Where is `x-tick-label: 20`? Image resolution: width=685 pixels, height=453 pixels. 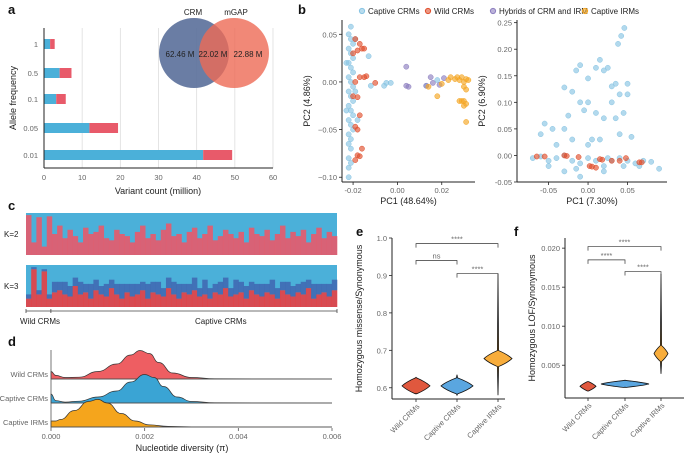
x-tick-label: 20 is located at coordinates (120, 177).